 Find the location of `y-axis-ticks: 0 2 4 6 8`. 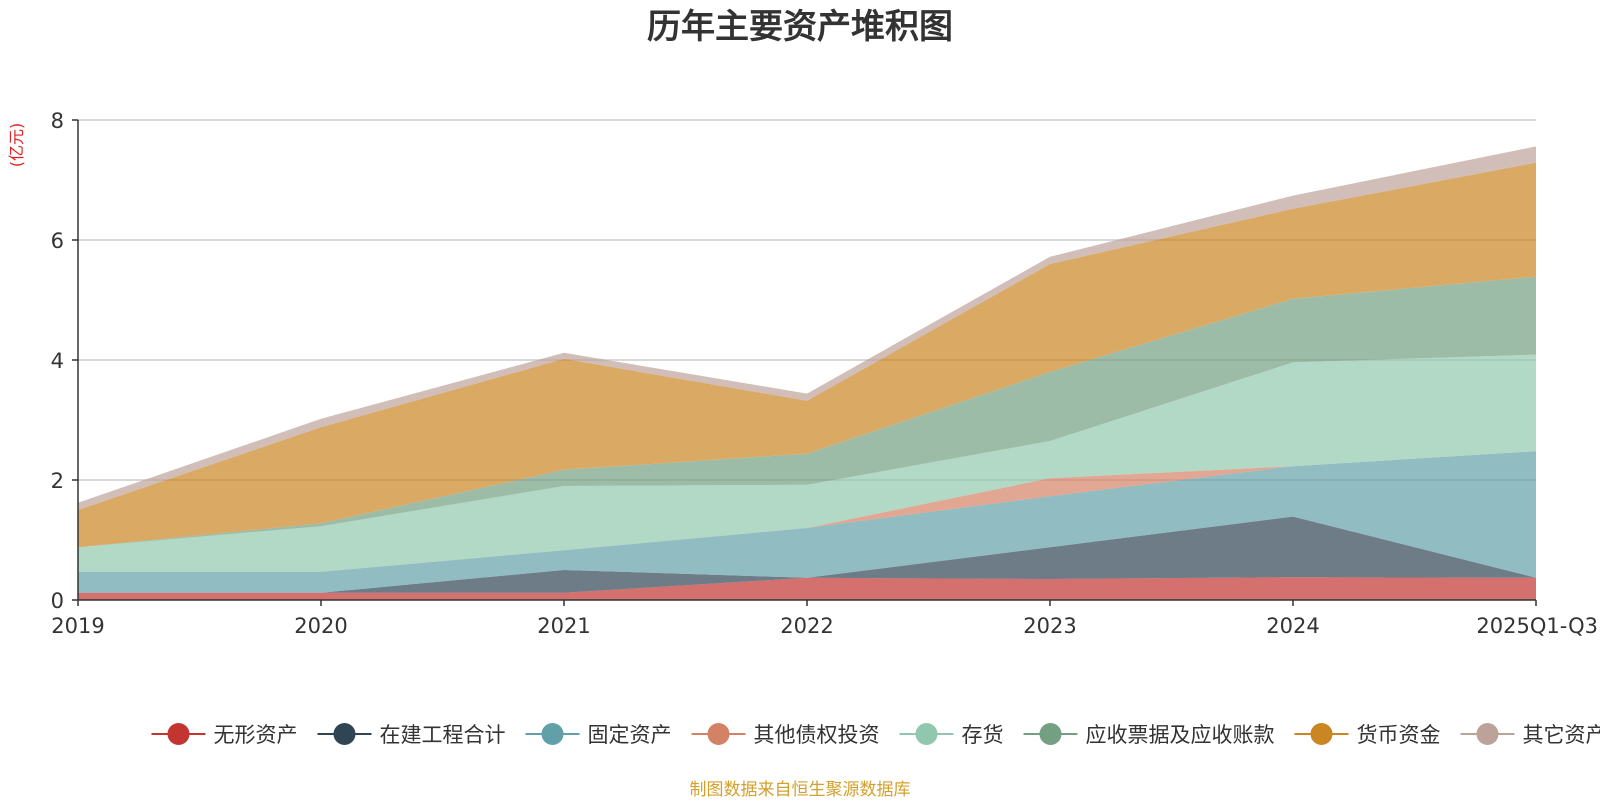

y-axis-ticks: 0 2 4 6 8 is located at coordinates (64, 361).